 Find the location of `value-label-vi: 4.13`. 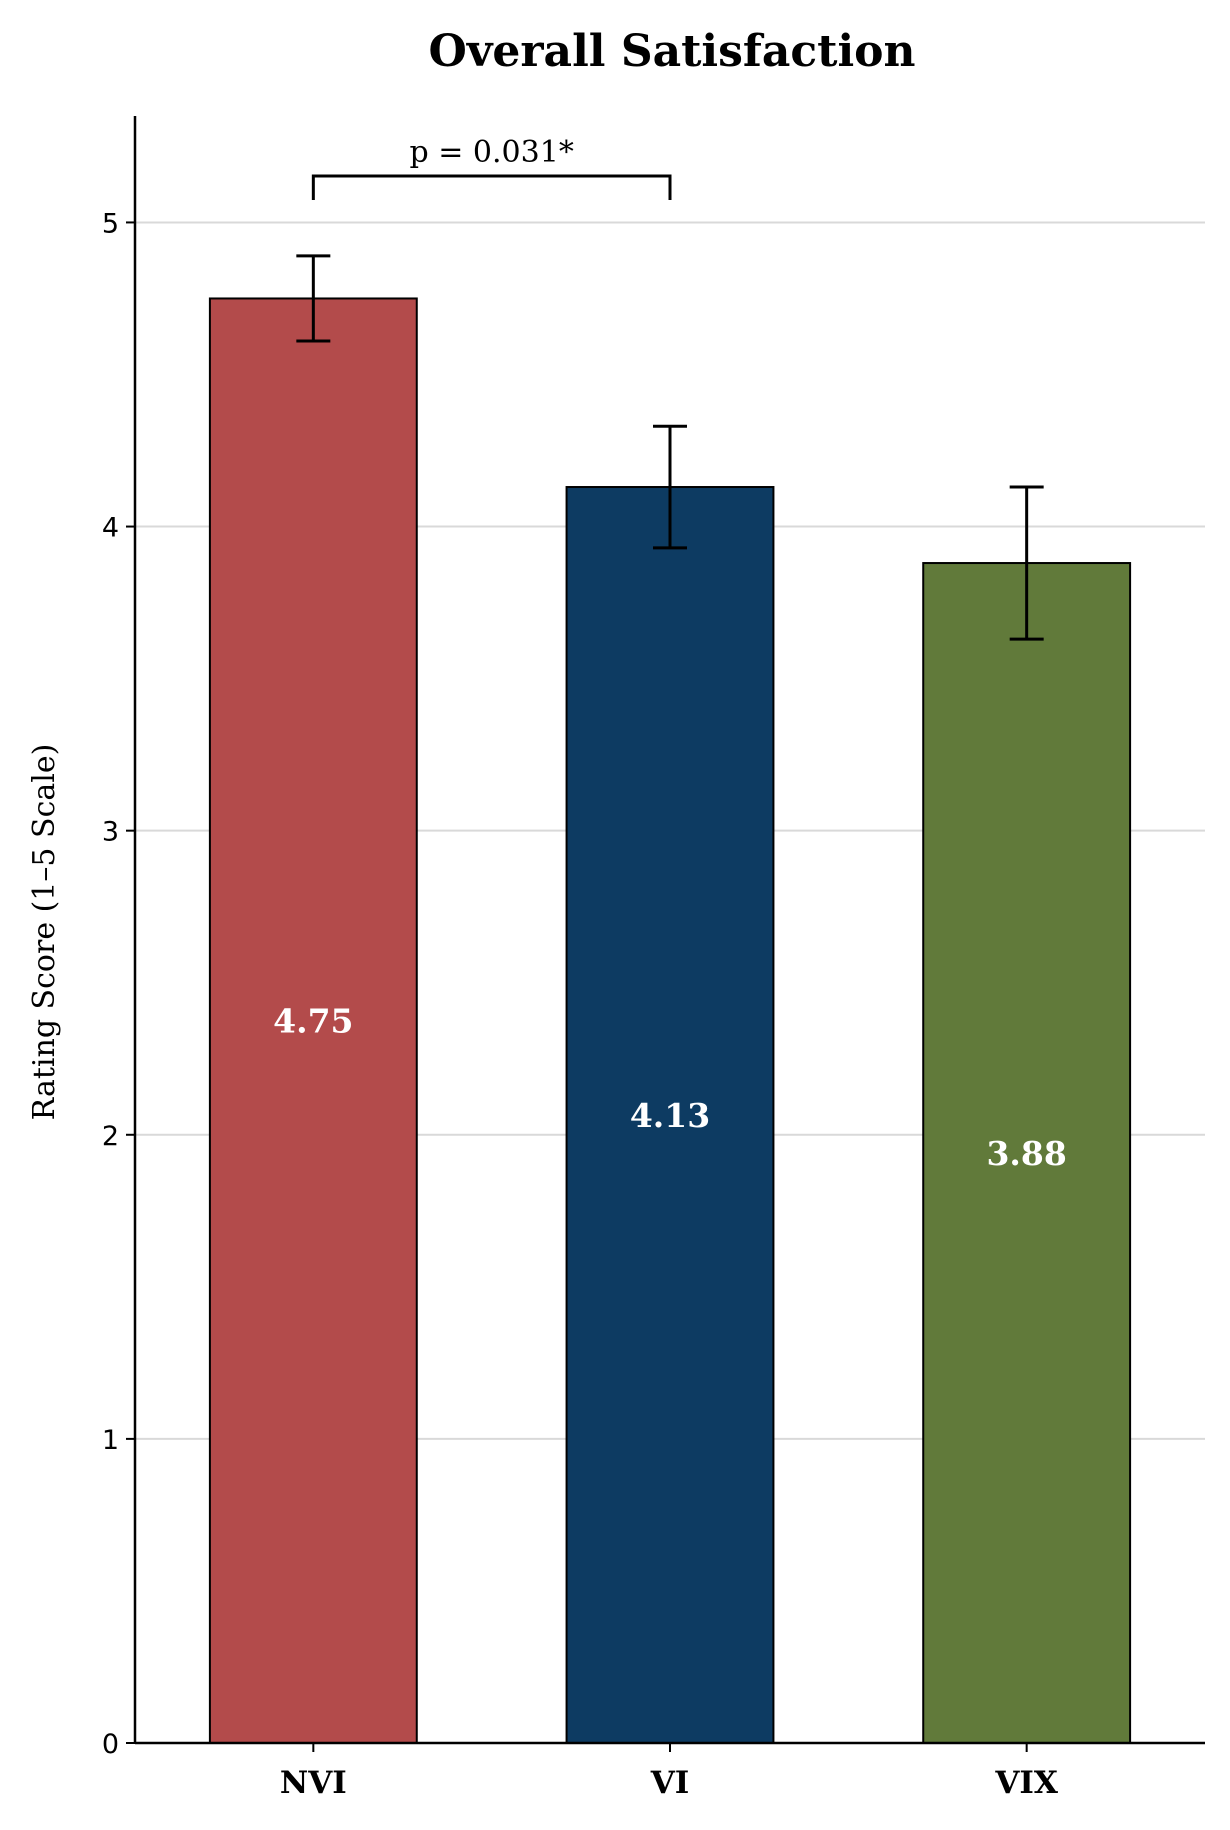

value-label-vi: 4.13 is located at coordinates (670, 1115).